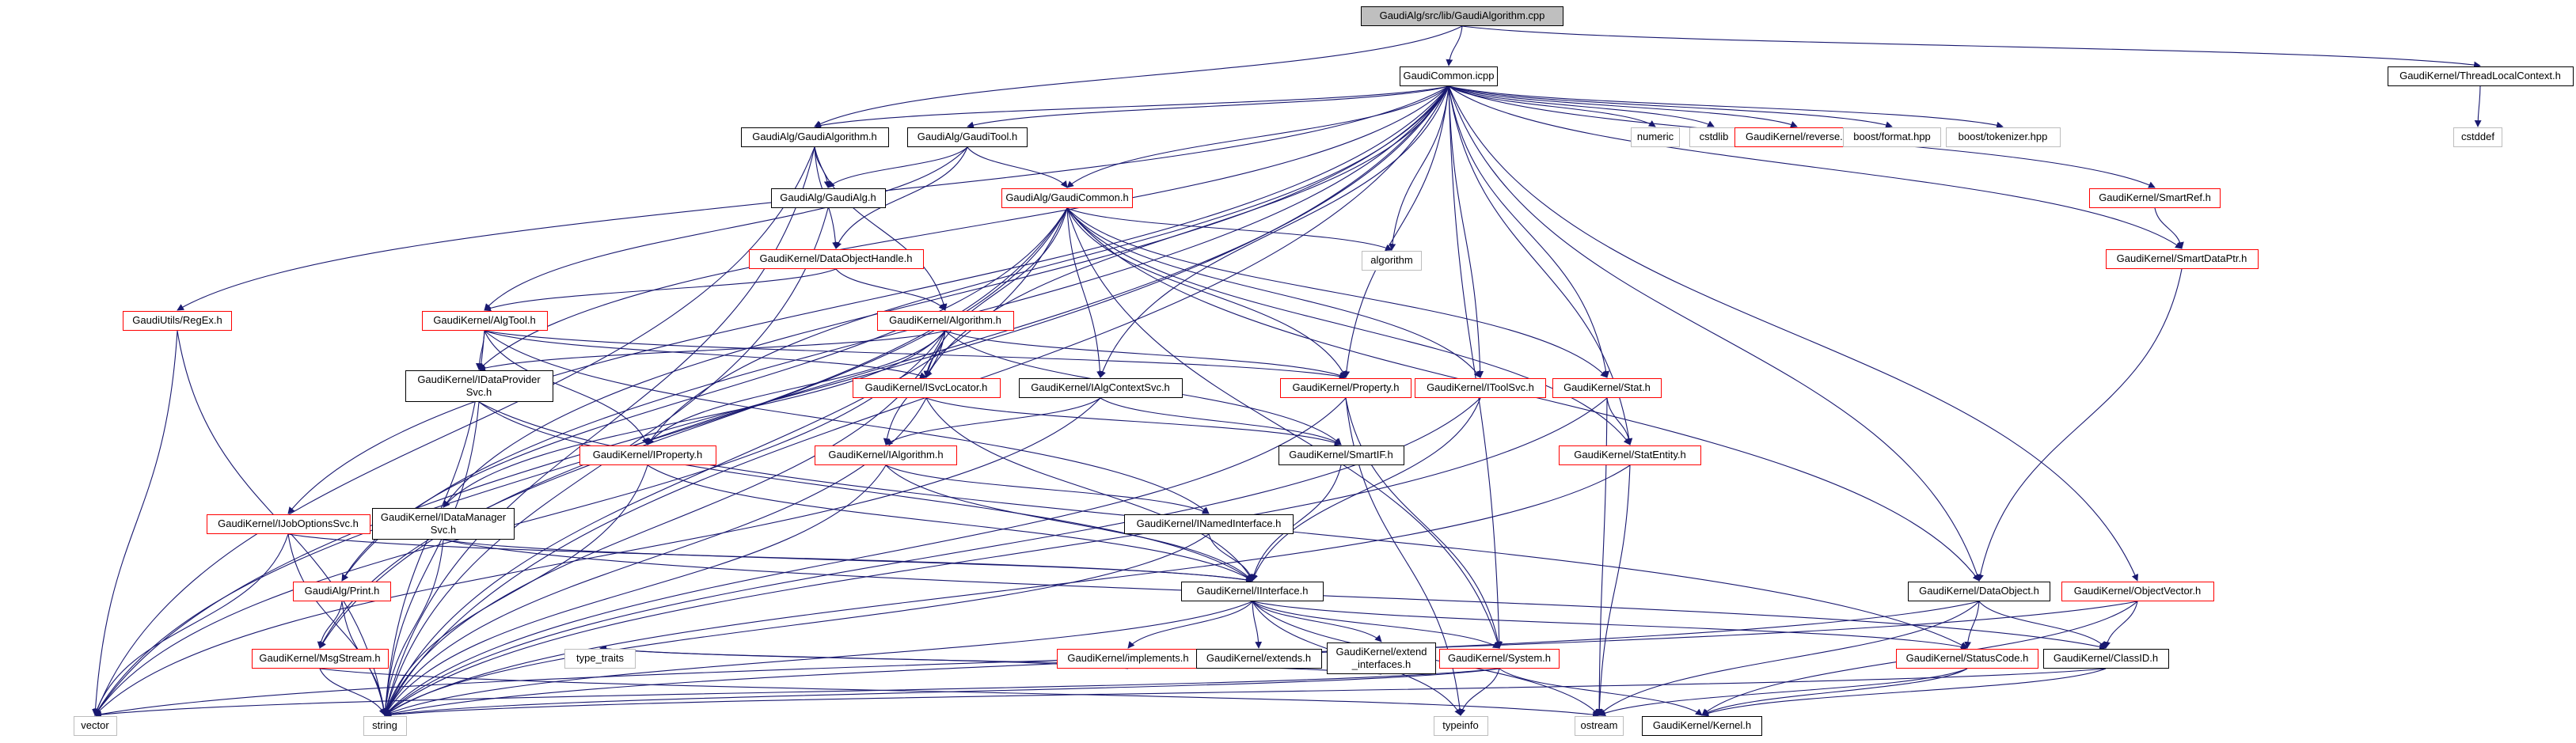  What do you see at coordinates (1726, 107) in the screenshot?
I see `edge-icpp-btokenizer` at bounding box center [1726, 107].